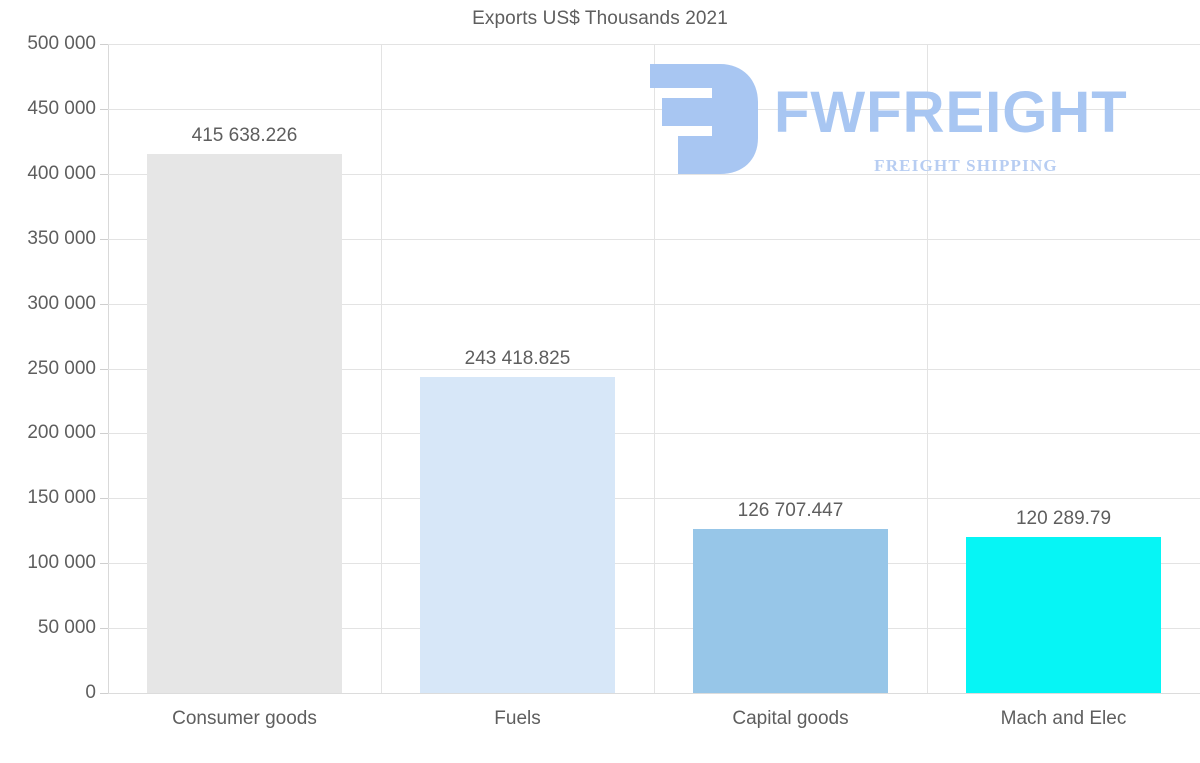 The image size is (1200, 763). What do you see at coordinates (244, 135) in the screenshot?
I see `bar-value-label: 415 638.226` at bounding box center [244, 135].